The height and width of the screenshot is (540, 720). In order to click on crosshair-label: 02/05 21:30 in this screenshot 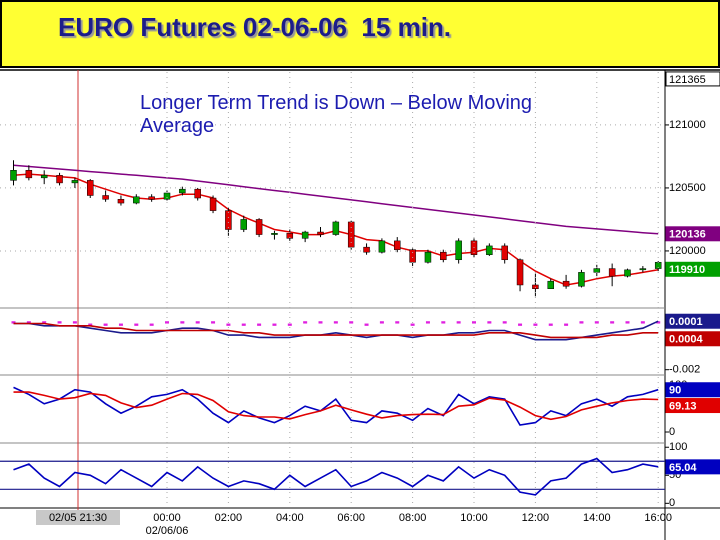, I will do `click(78, 518)`.